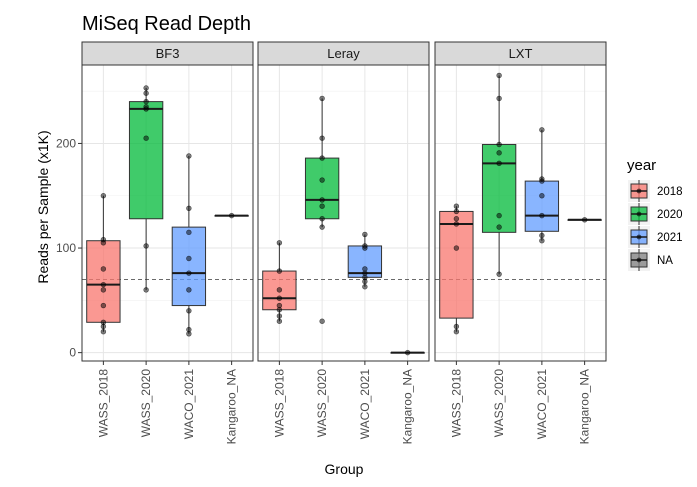 The height and width of the screenshot is (487, 697). I want to click on legend-entry: 2018, so click(655, 191).